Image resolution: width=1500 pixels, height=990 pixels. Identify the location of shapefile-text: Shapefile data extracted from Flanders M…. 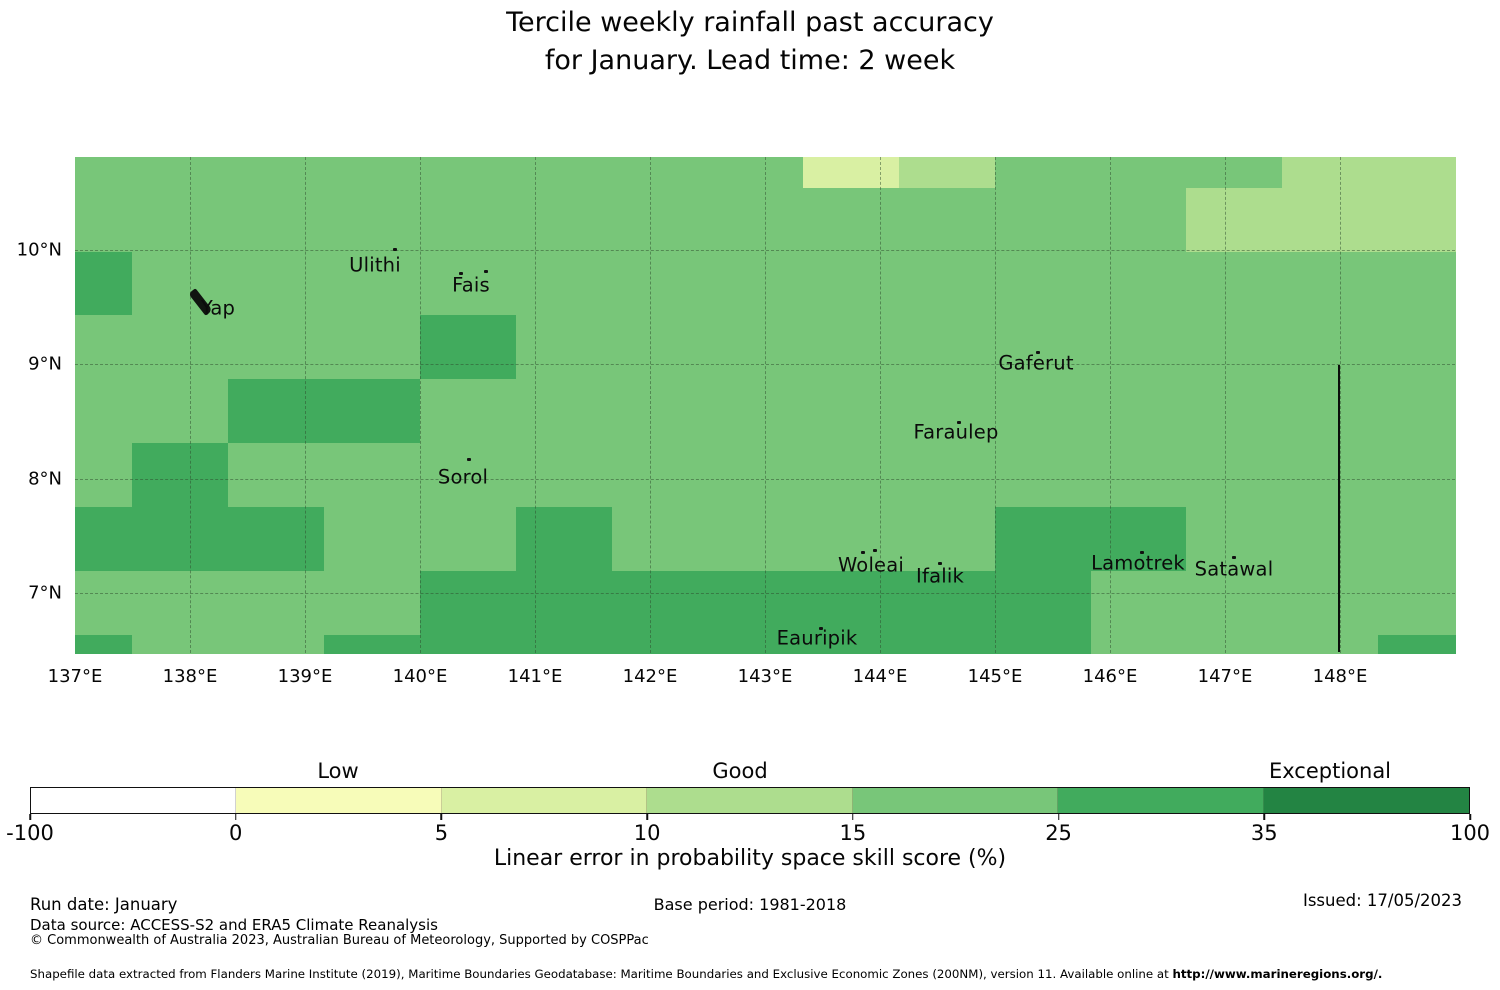
(601, 974).